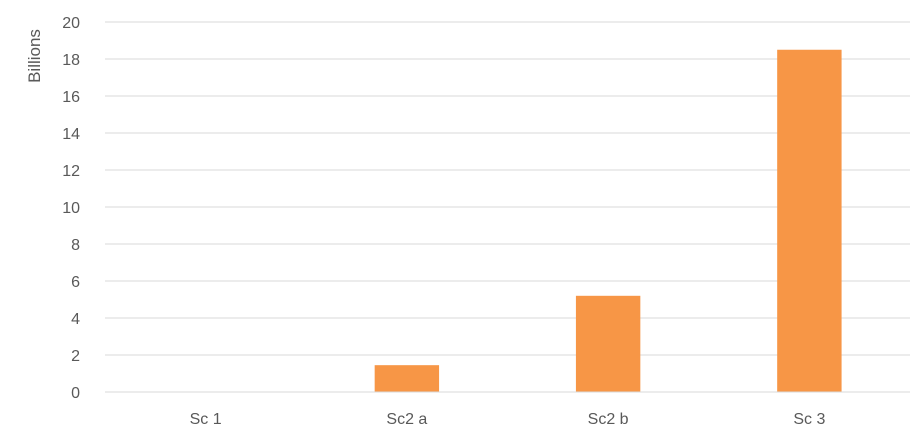  Describe the element at coordinates (75, 245) in the screenshot. I see `y-tick-label: 8` at that location.